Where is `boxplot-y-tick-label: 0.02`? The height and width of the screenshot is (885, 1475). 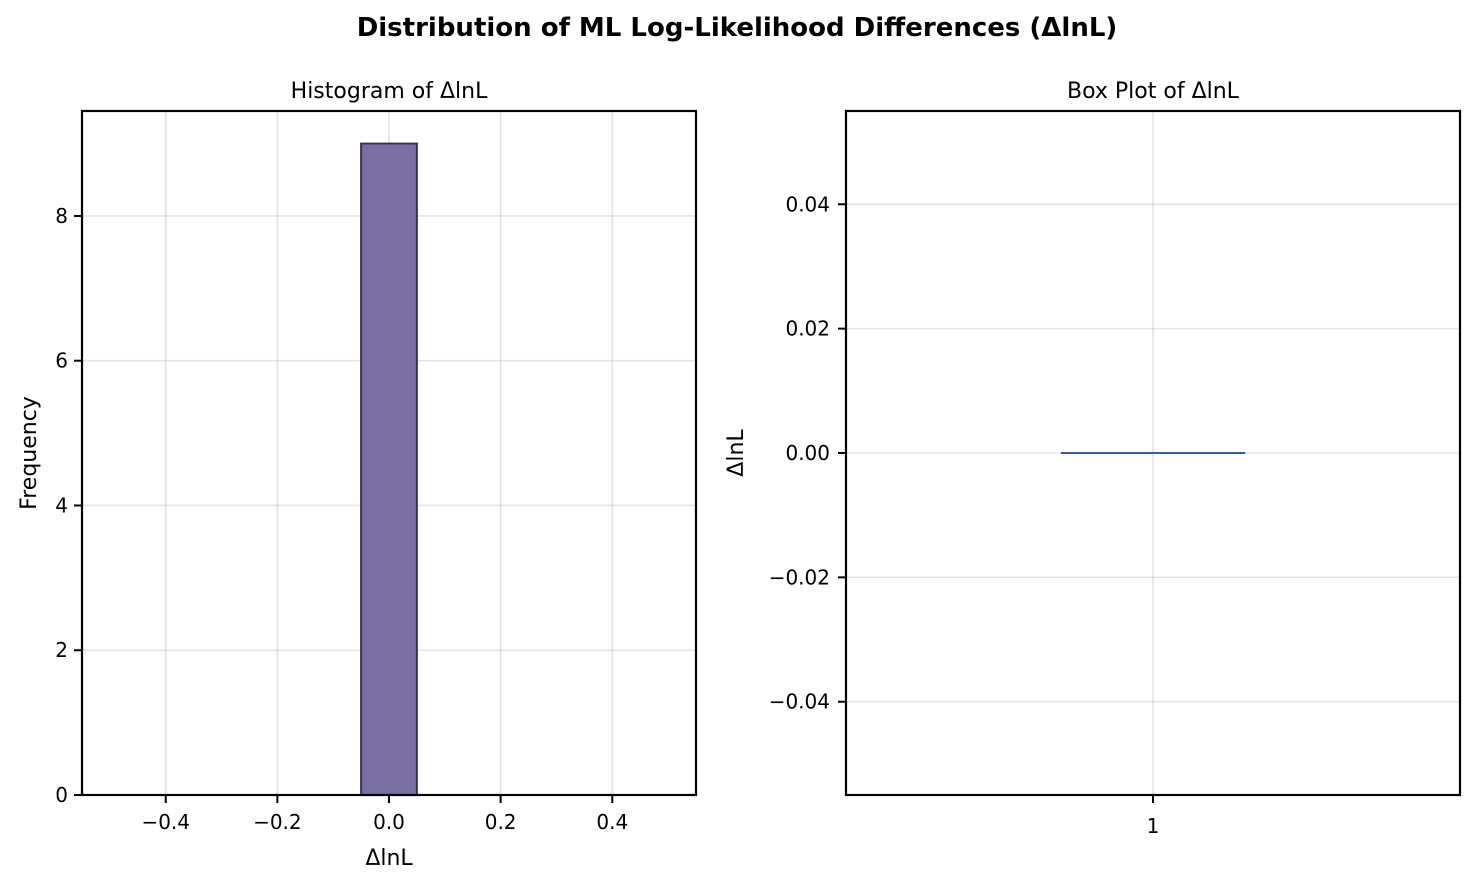
boxplot-y-tick-label: 0.02 is located at coordinates (807, 329).